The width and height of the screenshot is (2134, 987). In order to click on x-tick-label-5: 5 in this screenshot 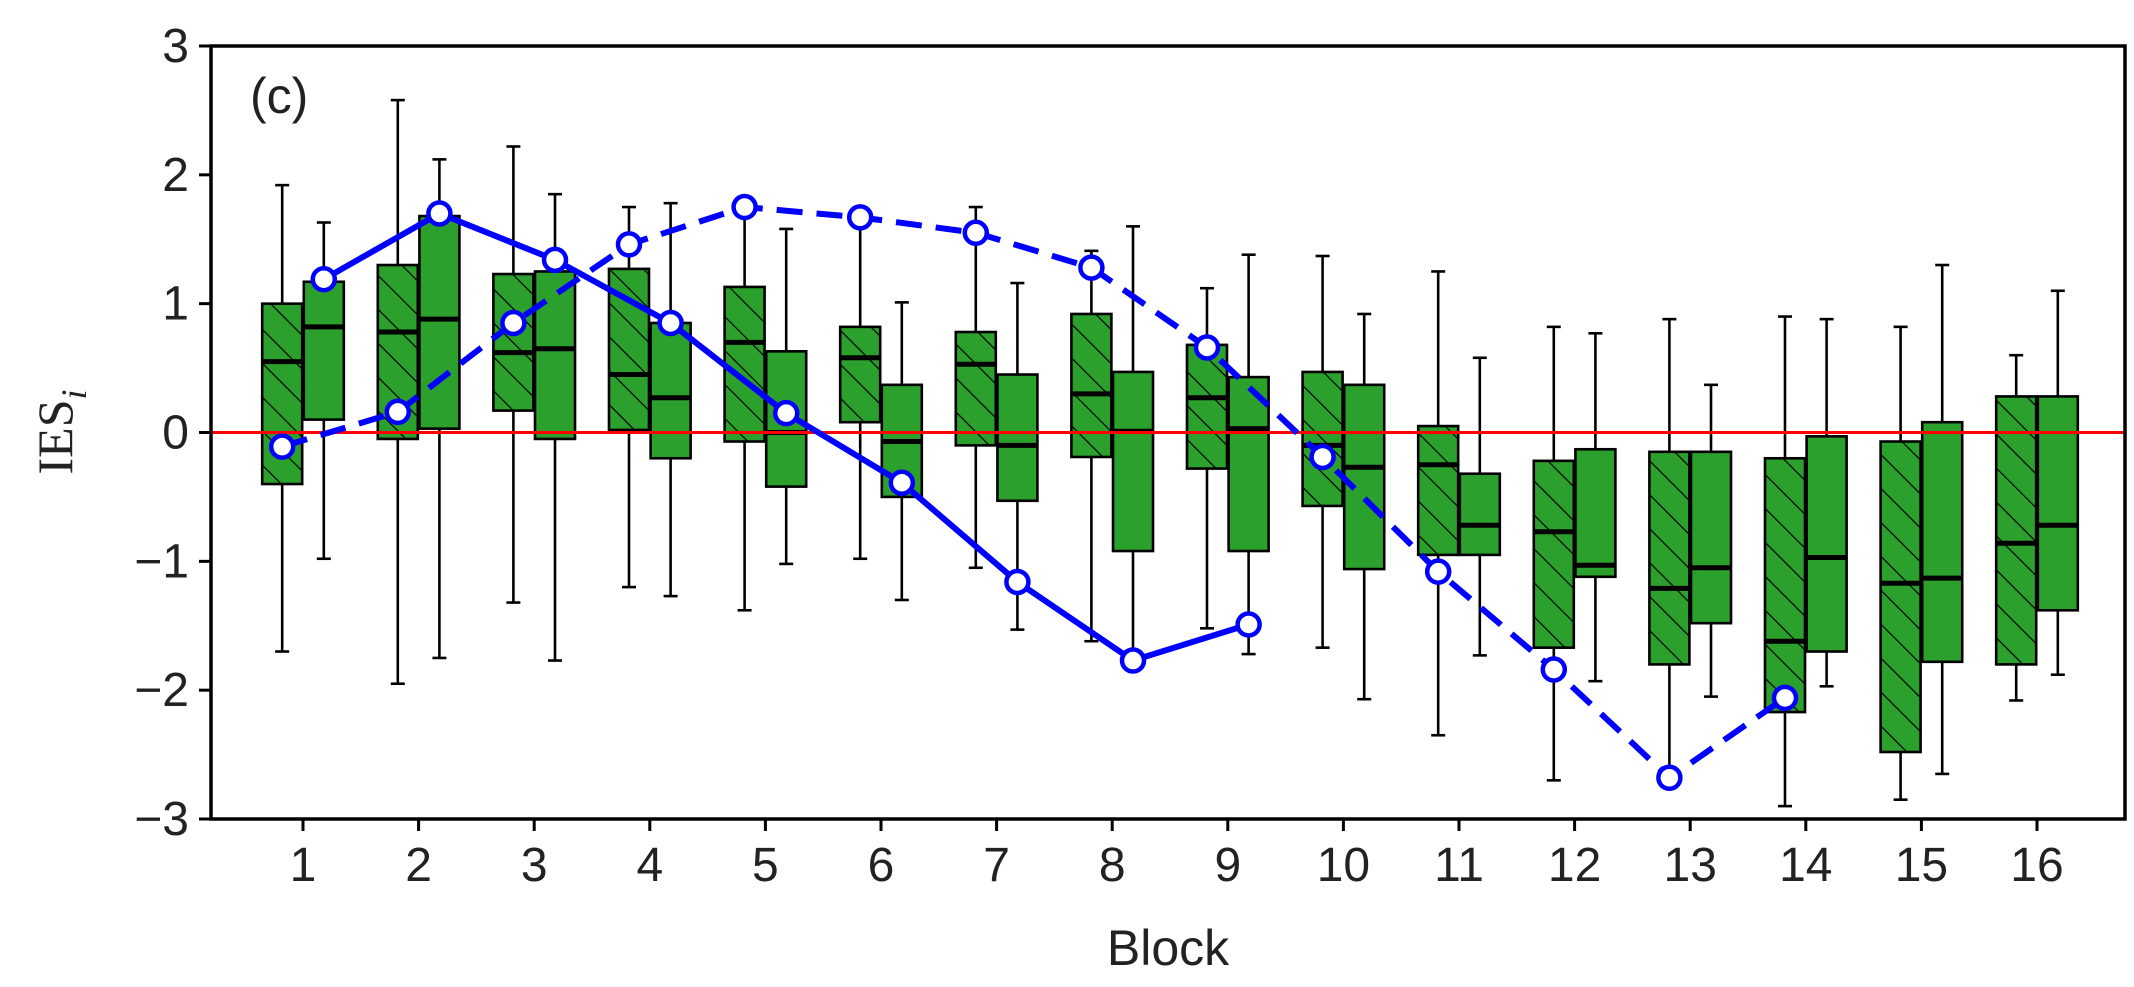, I will do `click(765, 865)`.